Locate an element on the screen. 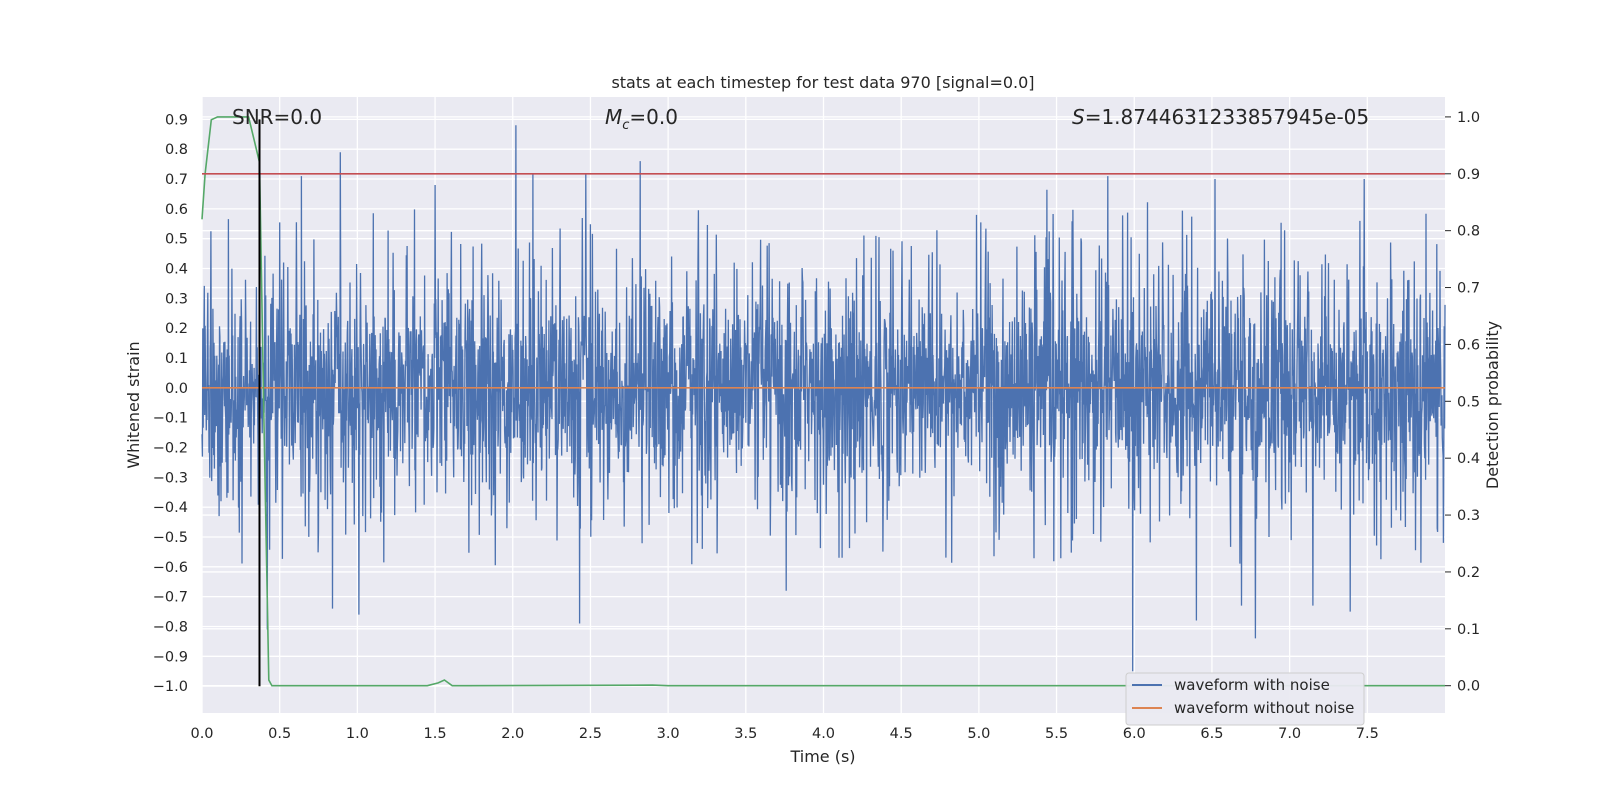 This screenshot has height=804, width=1600. x-tick-label: 4.5 is located at coordinates (901, 734).